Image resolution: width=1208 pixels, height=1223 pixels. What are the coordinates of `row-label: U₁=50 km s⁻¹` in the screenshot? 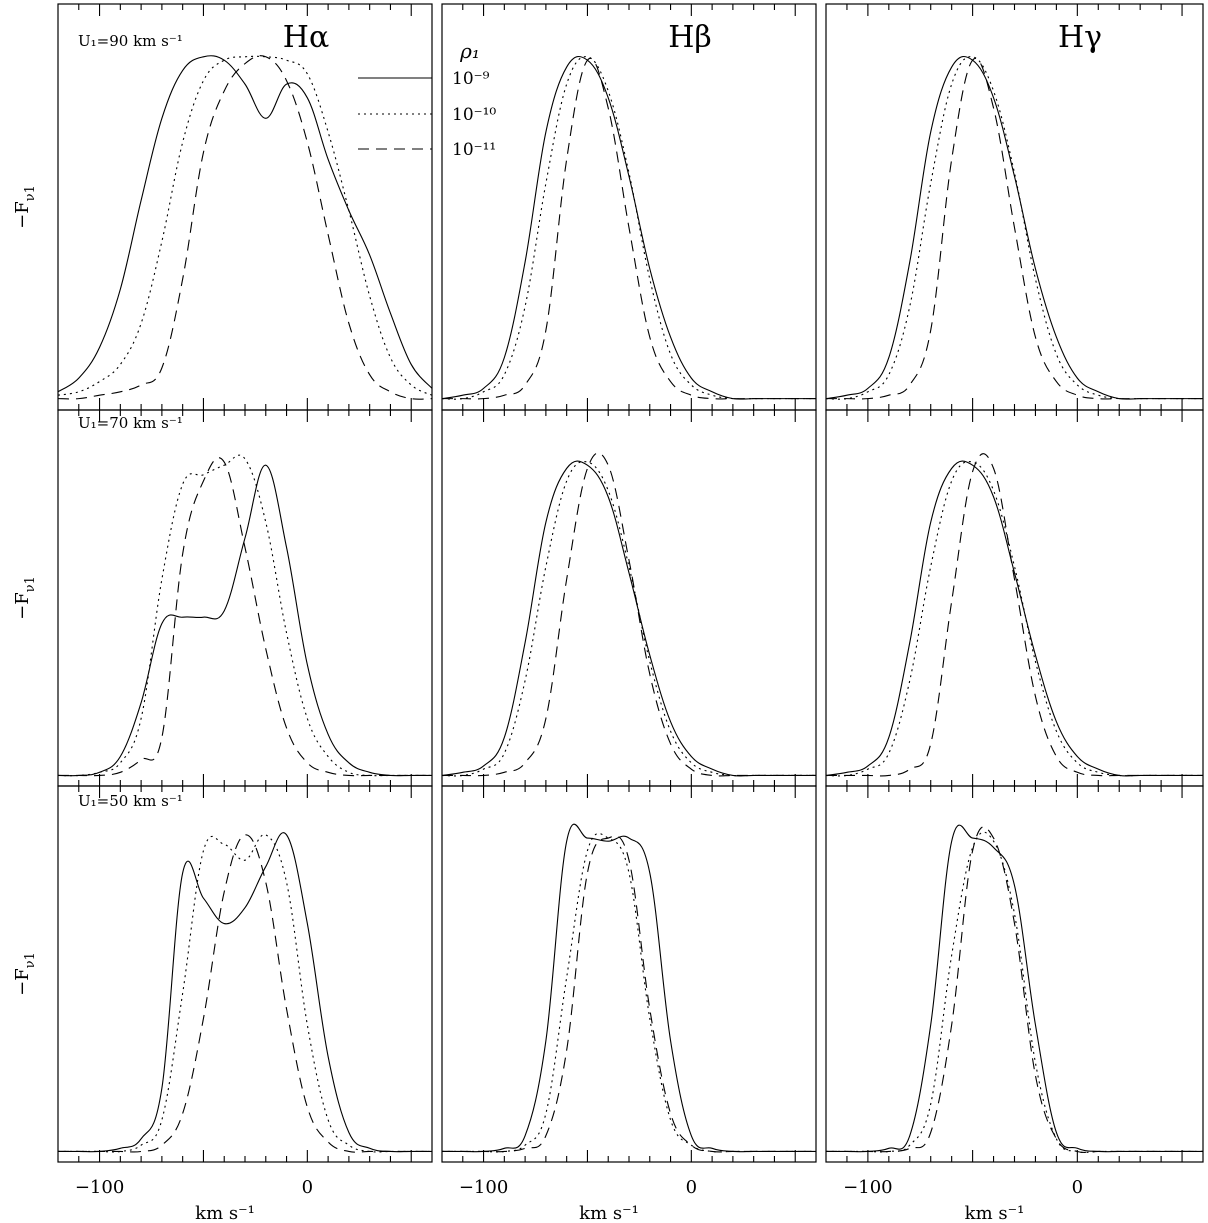 It's located at (130, 801).